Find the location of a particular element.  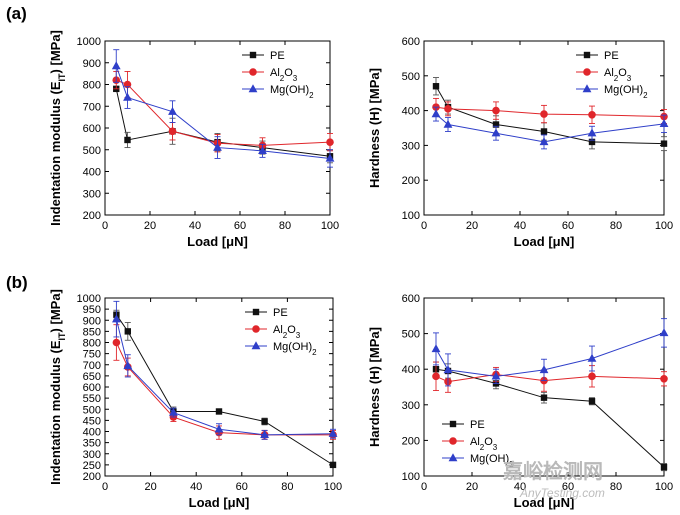

y-tick-label: 650 is located at coordinates (92, 377).